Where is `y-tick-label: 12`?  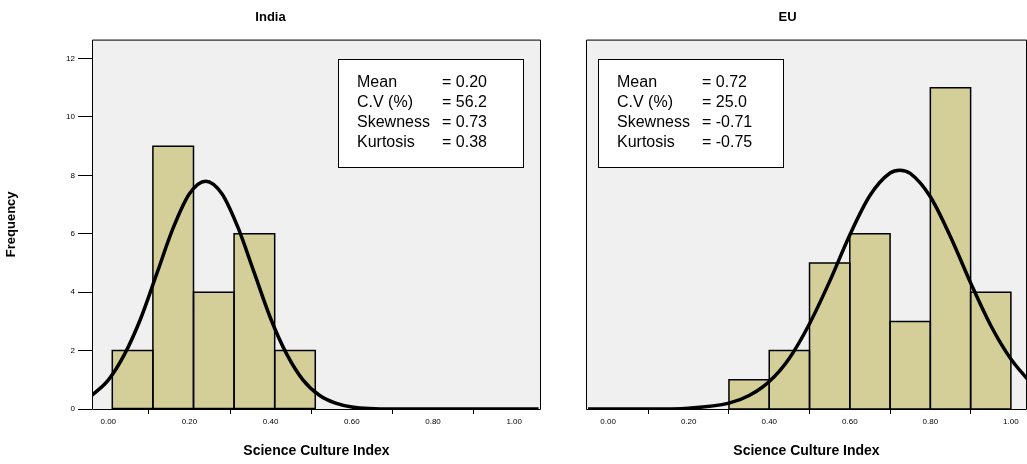 y-tick-label: 12 is located at coordinates (71, 58).